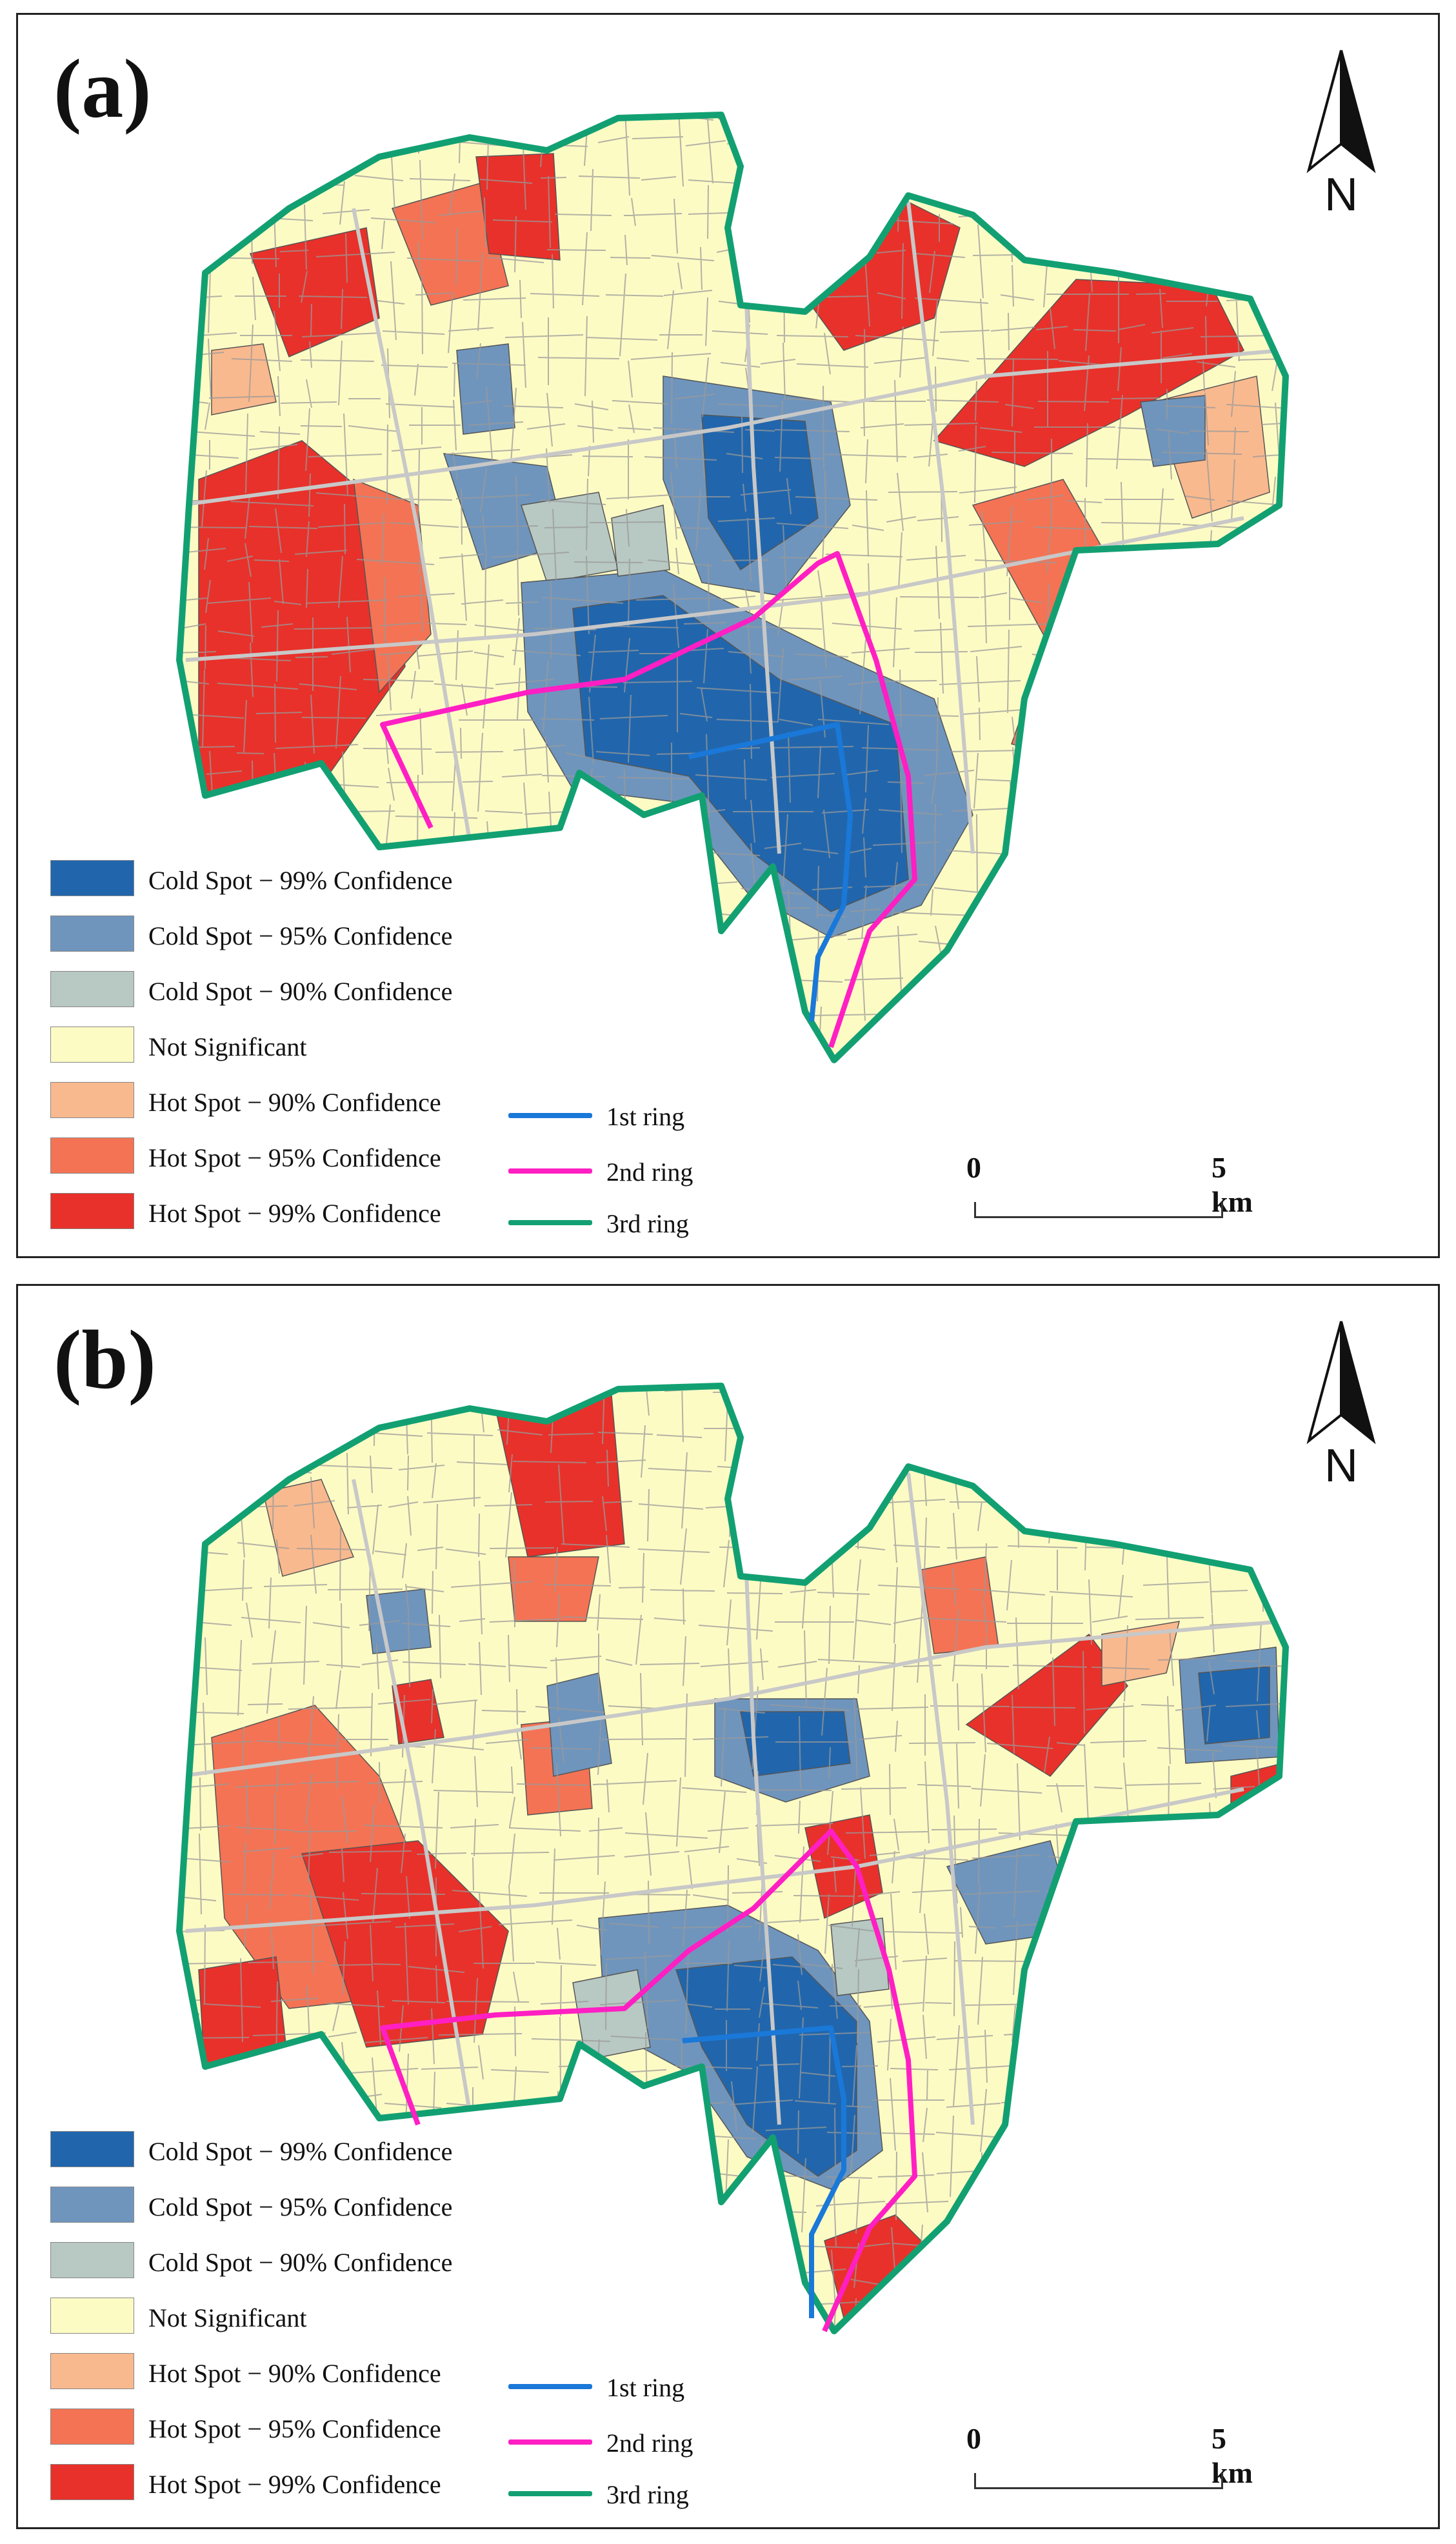  What do you see at coordinates (103, 89) in the screenshot?
I see `panel-label: (a)` at bounding box center [103, 89].